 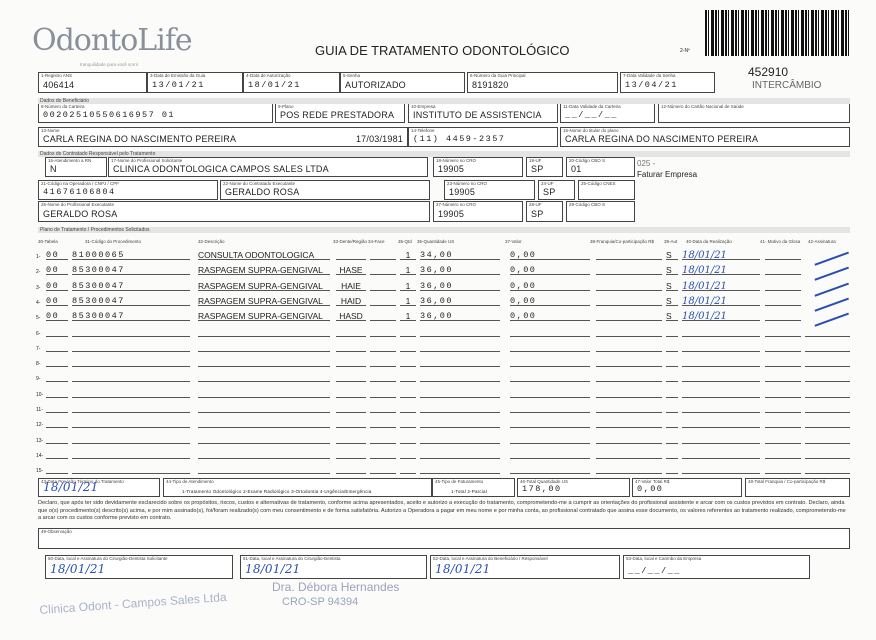 I want to click on field-f19: 19-UF SP, so click(x=544, y=167).